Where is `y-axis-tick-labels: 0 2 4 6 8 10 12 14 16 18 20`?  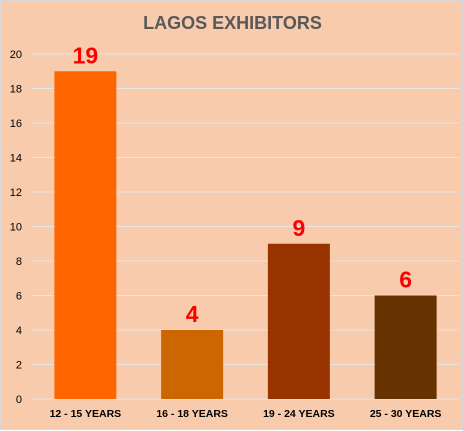 y-axis-tick-labels: 0 2 4 6 8 10 12 14 16 18 20 is located at coordinates (16, 227).